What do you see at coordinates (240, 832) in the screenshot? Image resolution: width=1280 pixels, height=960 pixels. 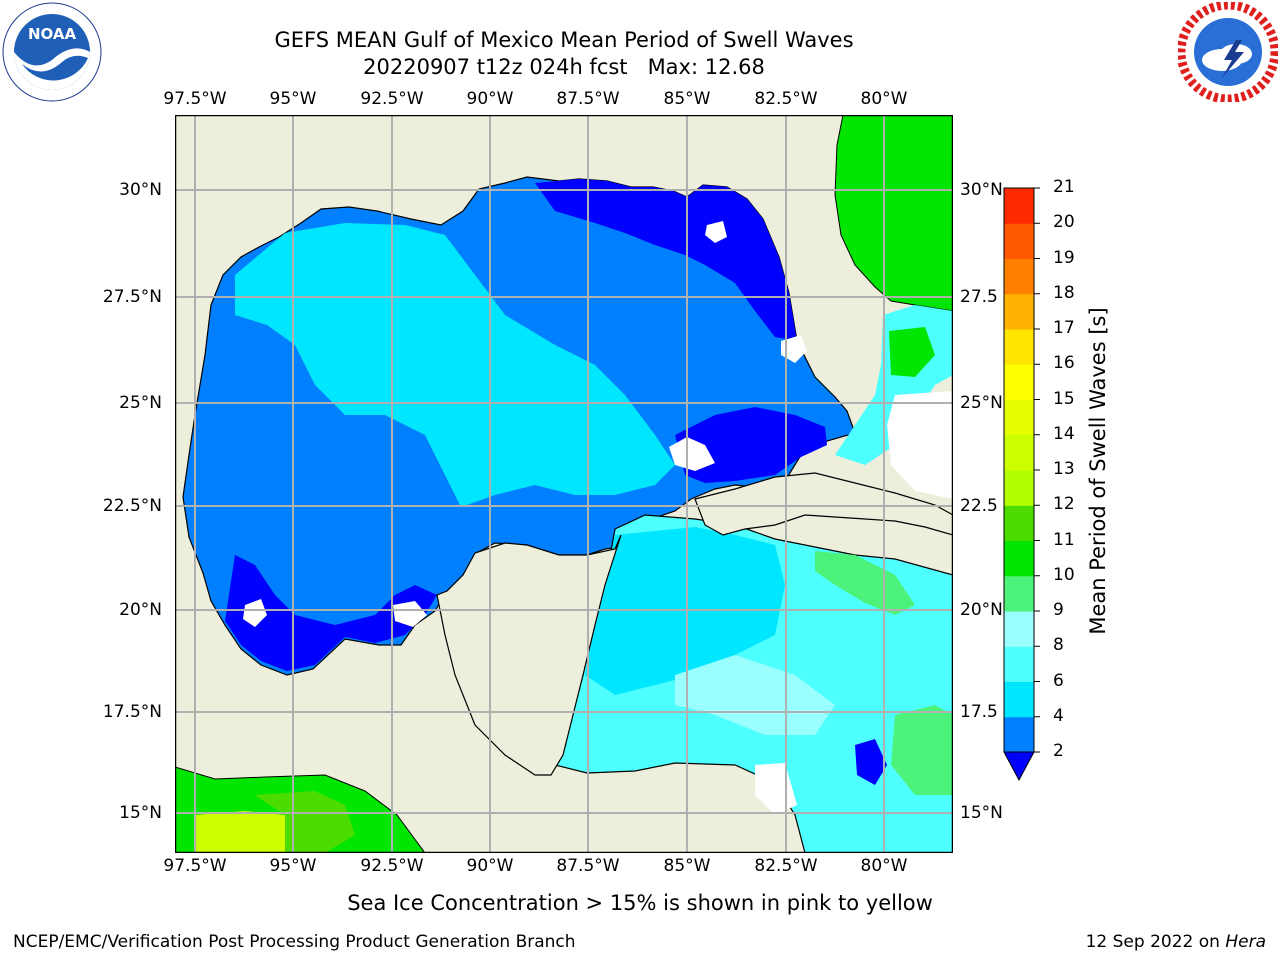 I see `pacific-water-lime` at bounding box center [240, 832].